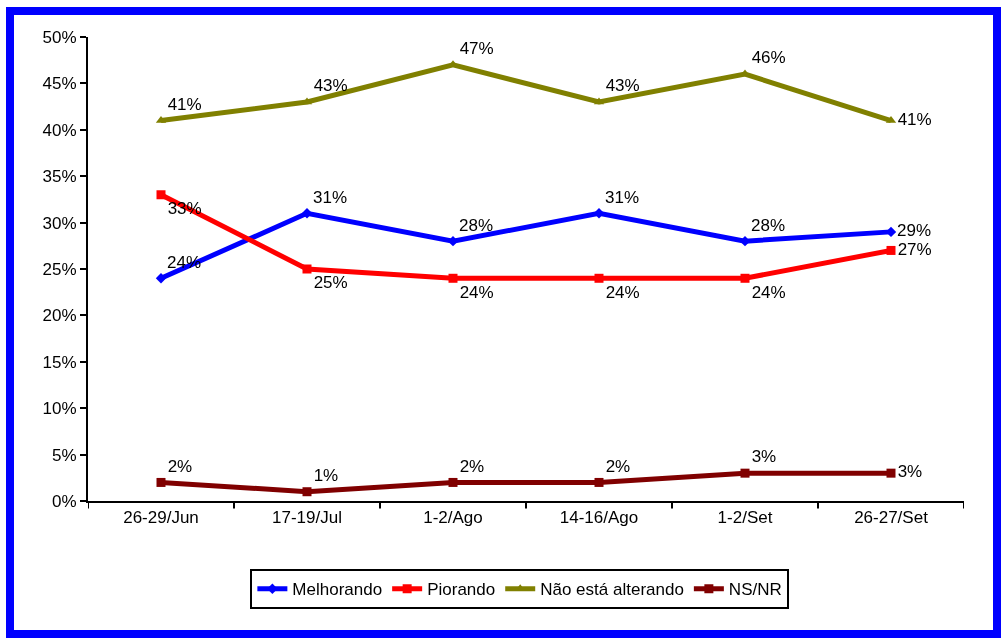  What do you see at coordinates (59, 269) in the screenshot?
I see `y-tick-label: 25%` at bounding box center [59, 269].